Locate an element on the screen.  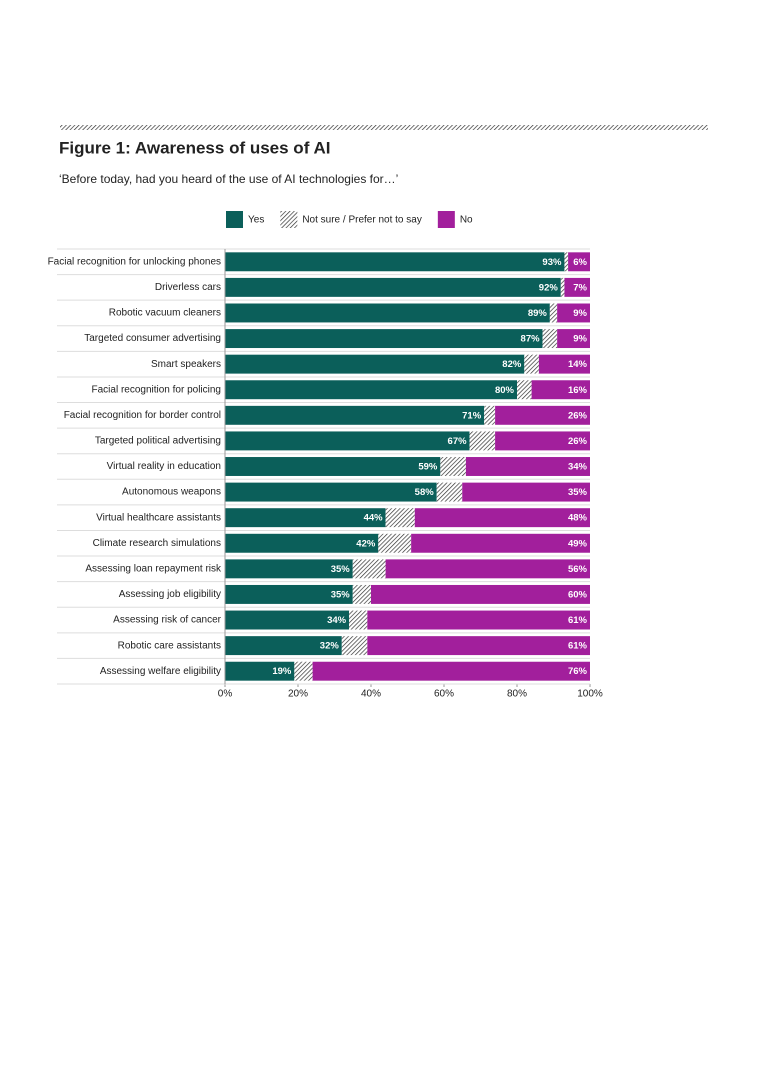
data-label: 6% is located at coordinates (580, 262).